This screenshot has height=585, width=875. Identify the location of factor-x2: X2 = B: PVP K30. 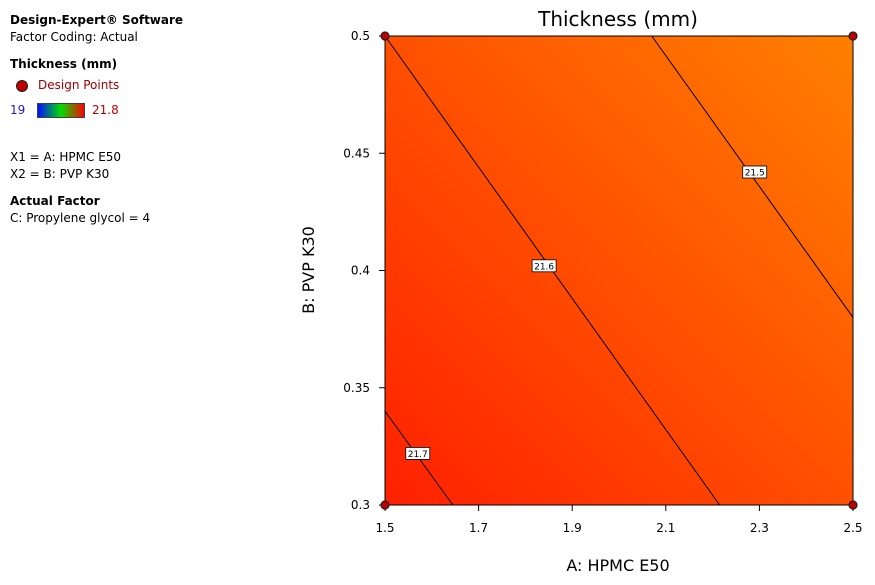
(60, 174).